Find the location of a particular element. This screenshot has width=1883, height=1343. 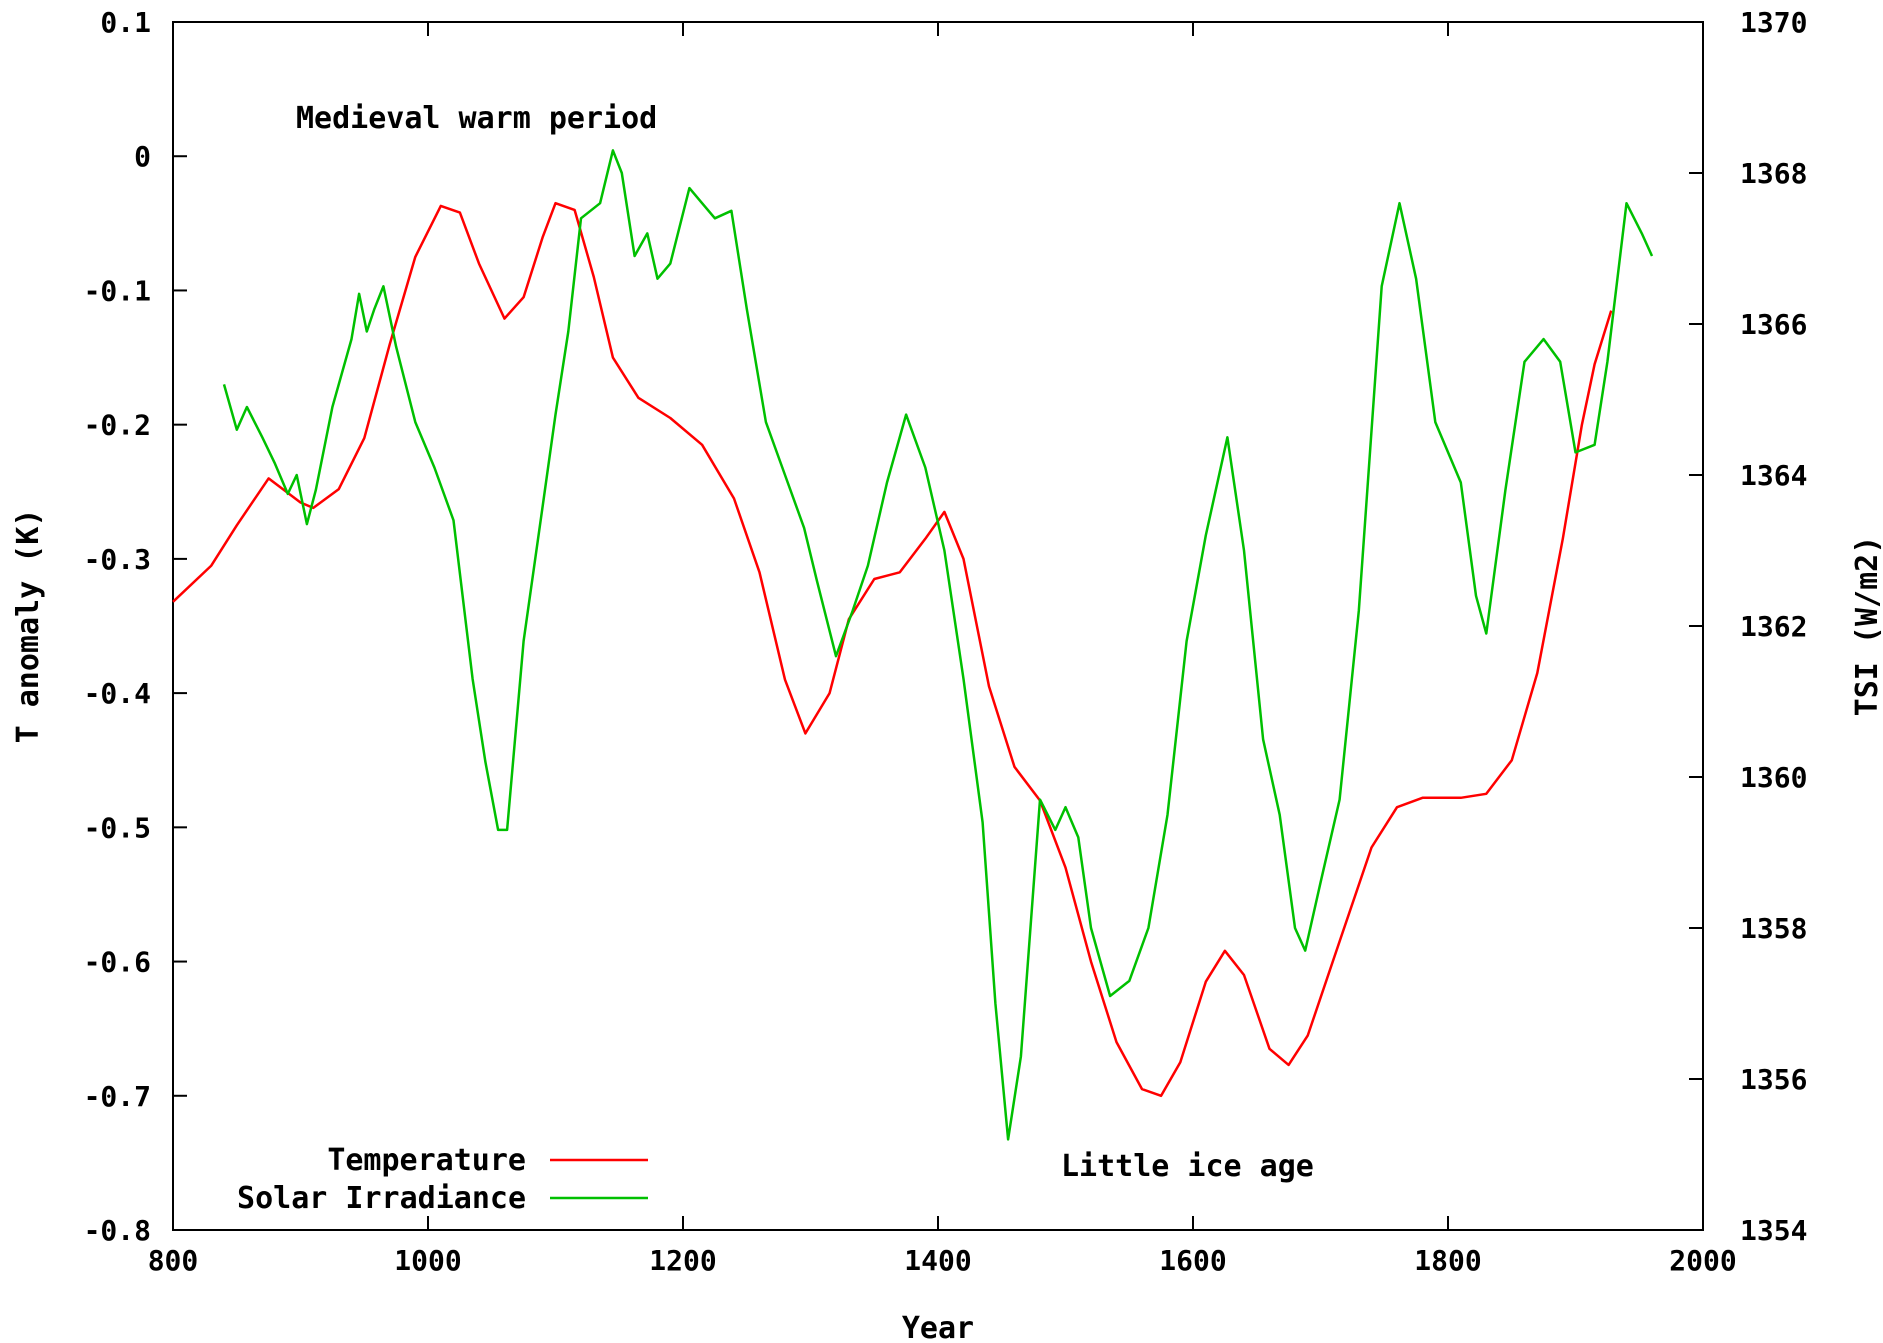

x-tick-label: 2000 is located at coordinates (1702, 1260).